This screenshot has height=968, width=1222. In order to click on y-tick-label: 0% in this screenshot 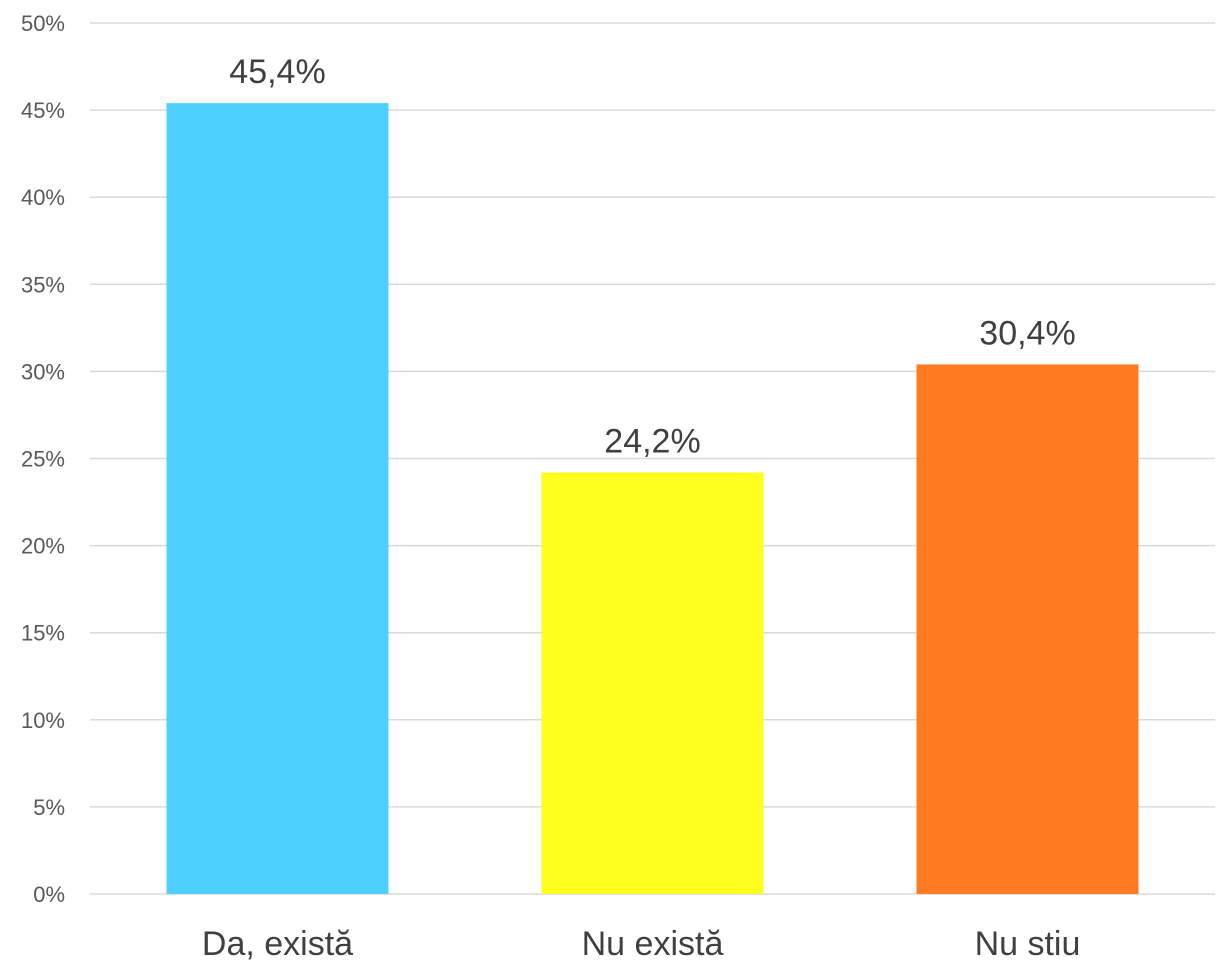, I will do `click(49, 894)`.